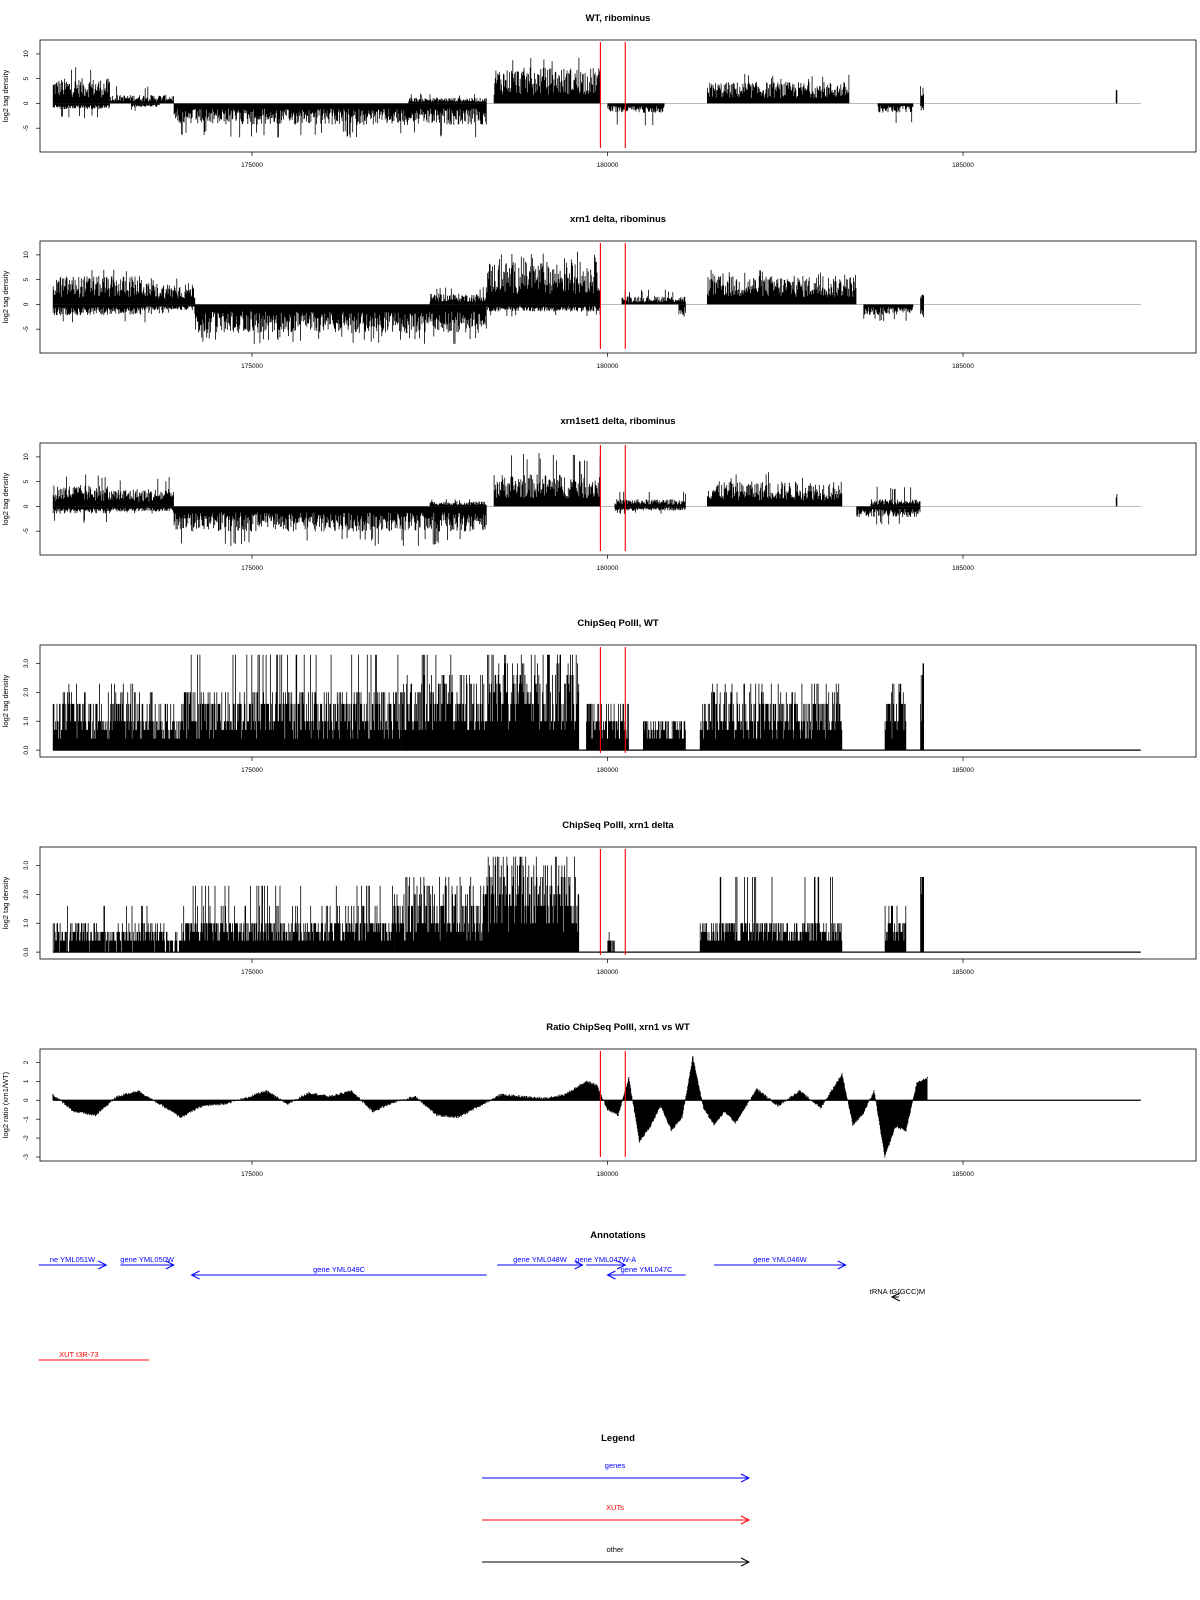 The width and height of the screenshot is (1200, 1600). I want to click on y-tick-label: -1, so click(26, 1119).